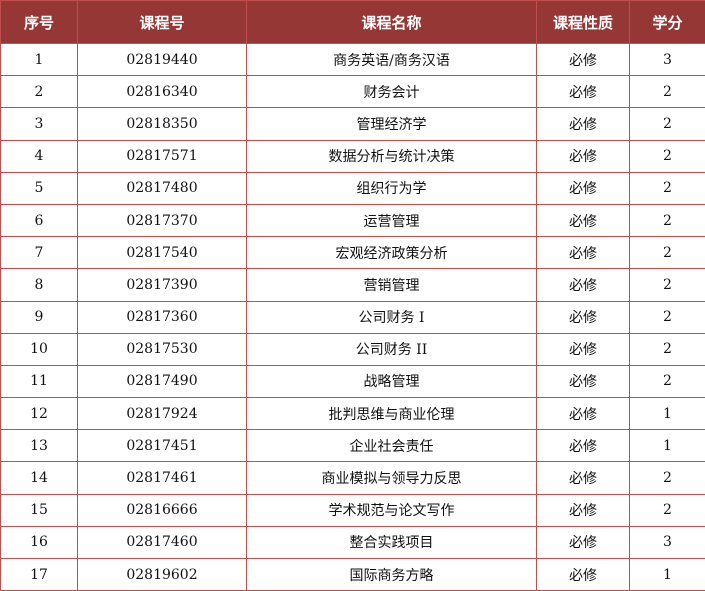  I want to click on table-row: 1 02819440 商务英语/商务汉语 必修 3, so click(352, 59).